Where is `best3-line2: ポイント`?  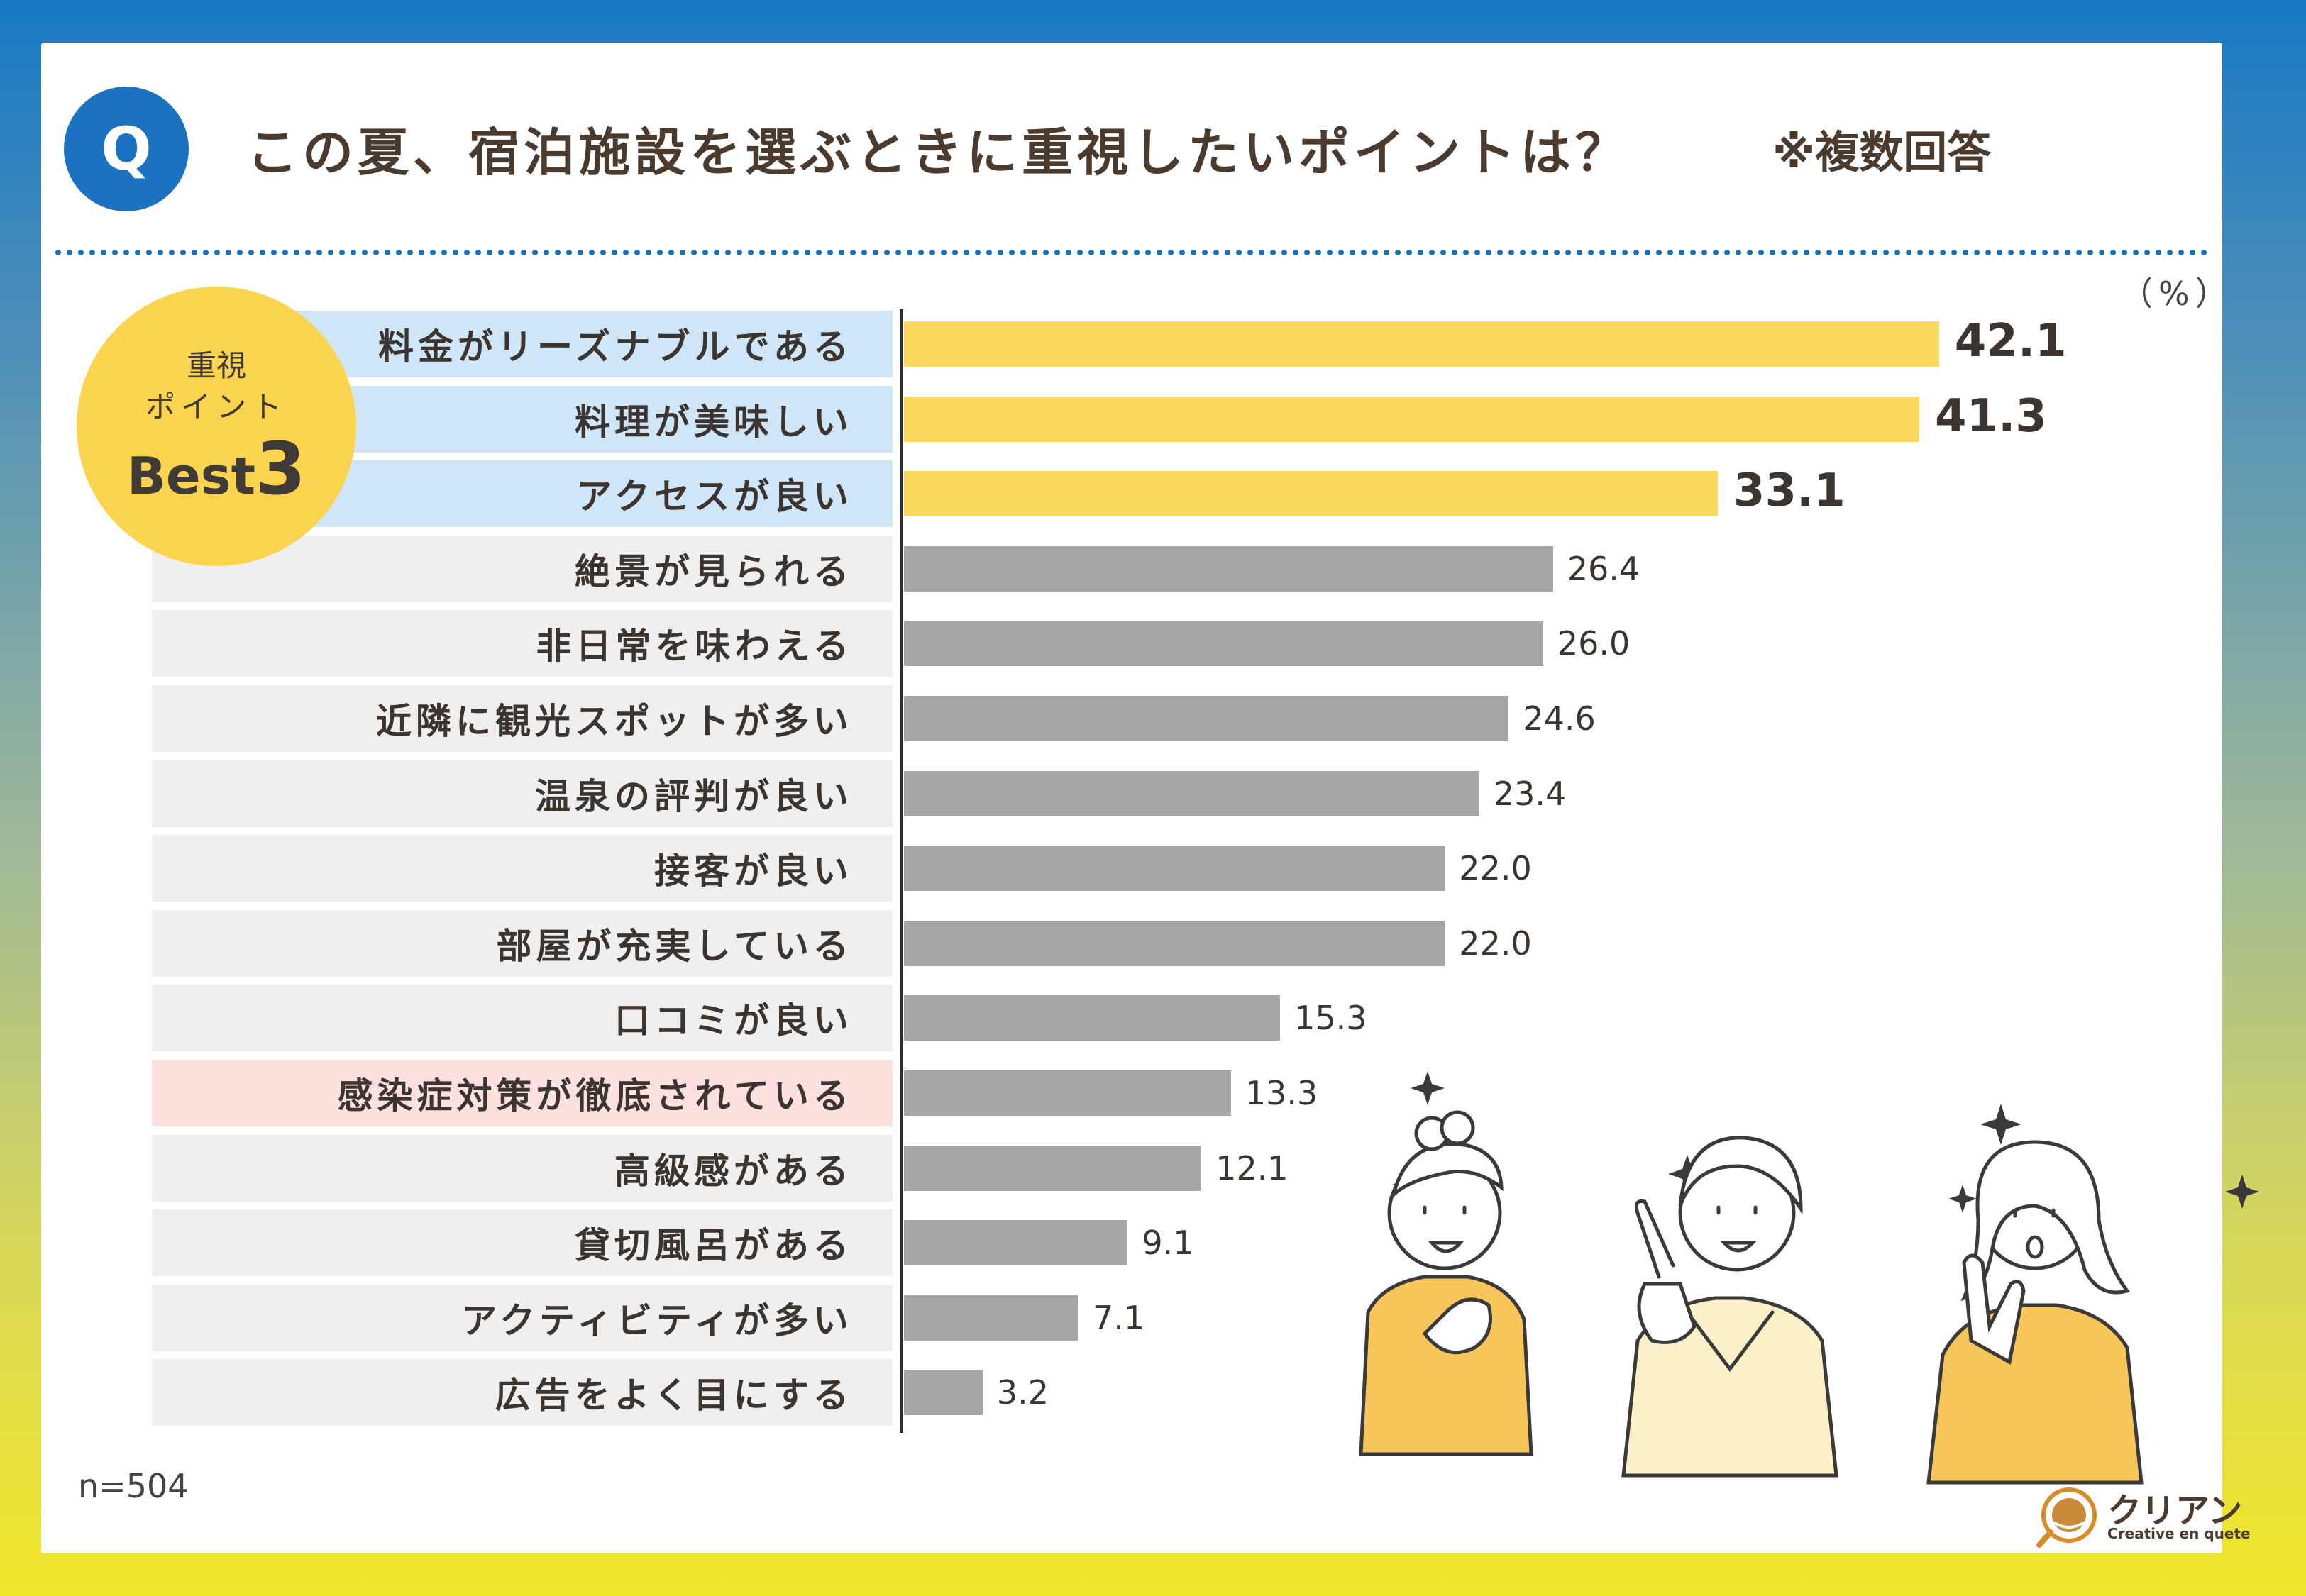 best3-line2: ポイント is located at coordinates (216, 406).